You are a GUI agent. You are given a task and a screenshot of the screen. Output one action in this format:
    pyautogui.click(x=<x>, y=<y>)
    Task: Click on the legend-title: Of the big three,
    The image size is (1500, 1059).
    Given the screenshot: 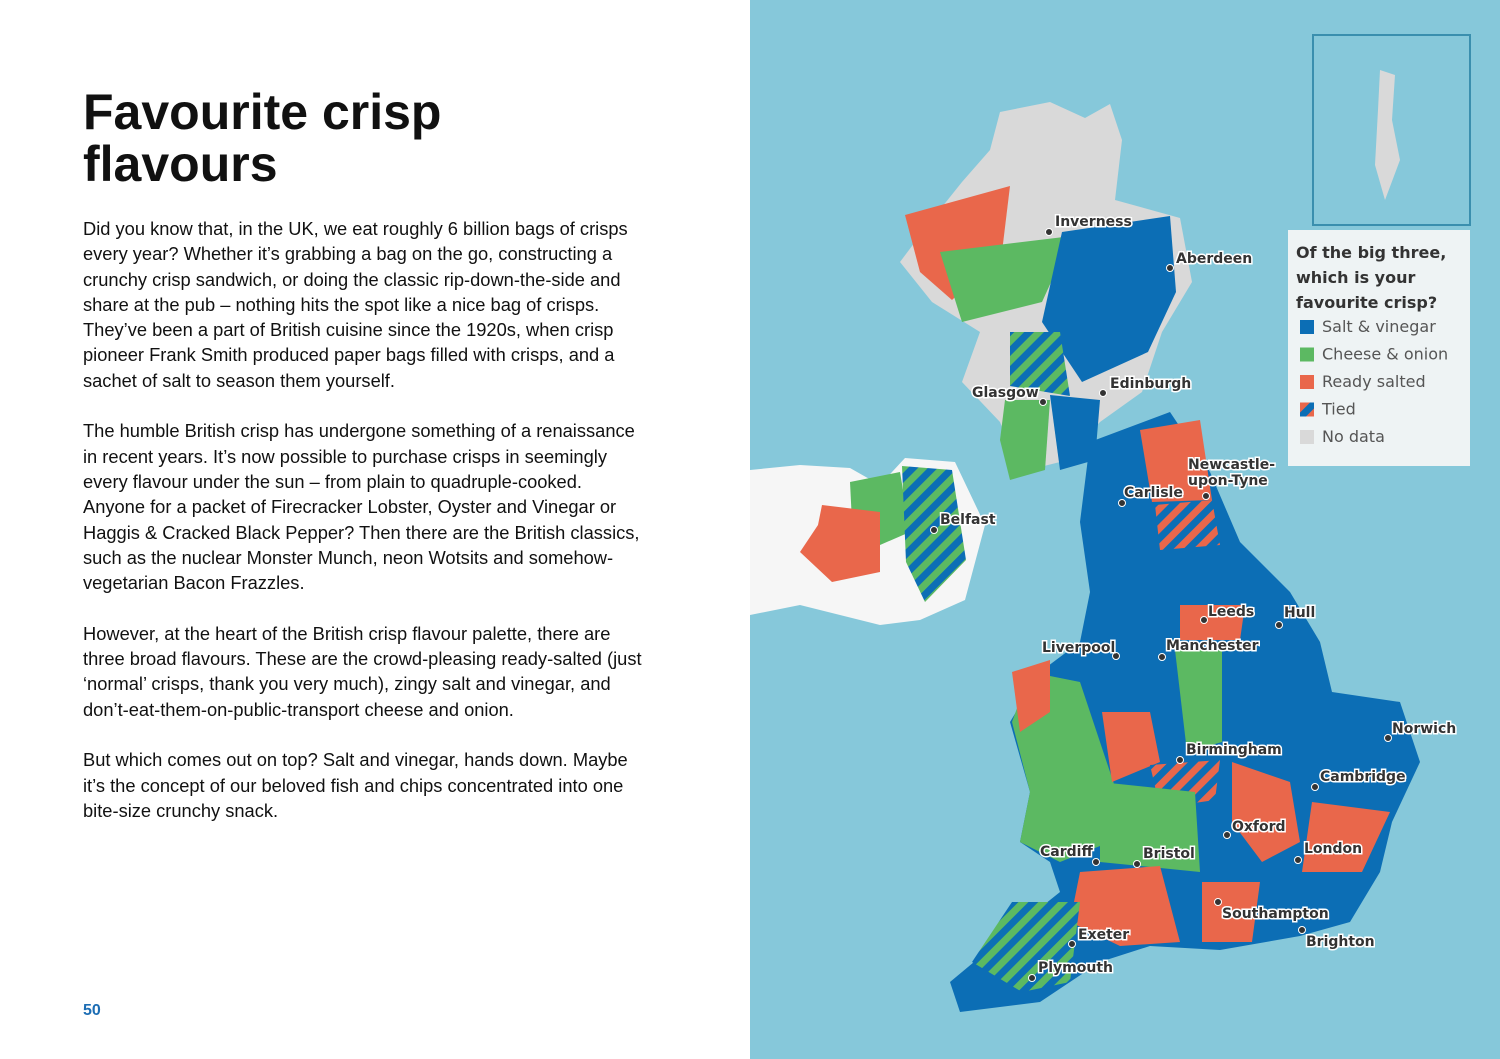 What is the action you would take?
    pyautogui.click(x=1371, y=252)
    